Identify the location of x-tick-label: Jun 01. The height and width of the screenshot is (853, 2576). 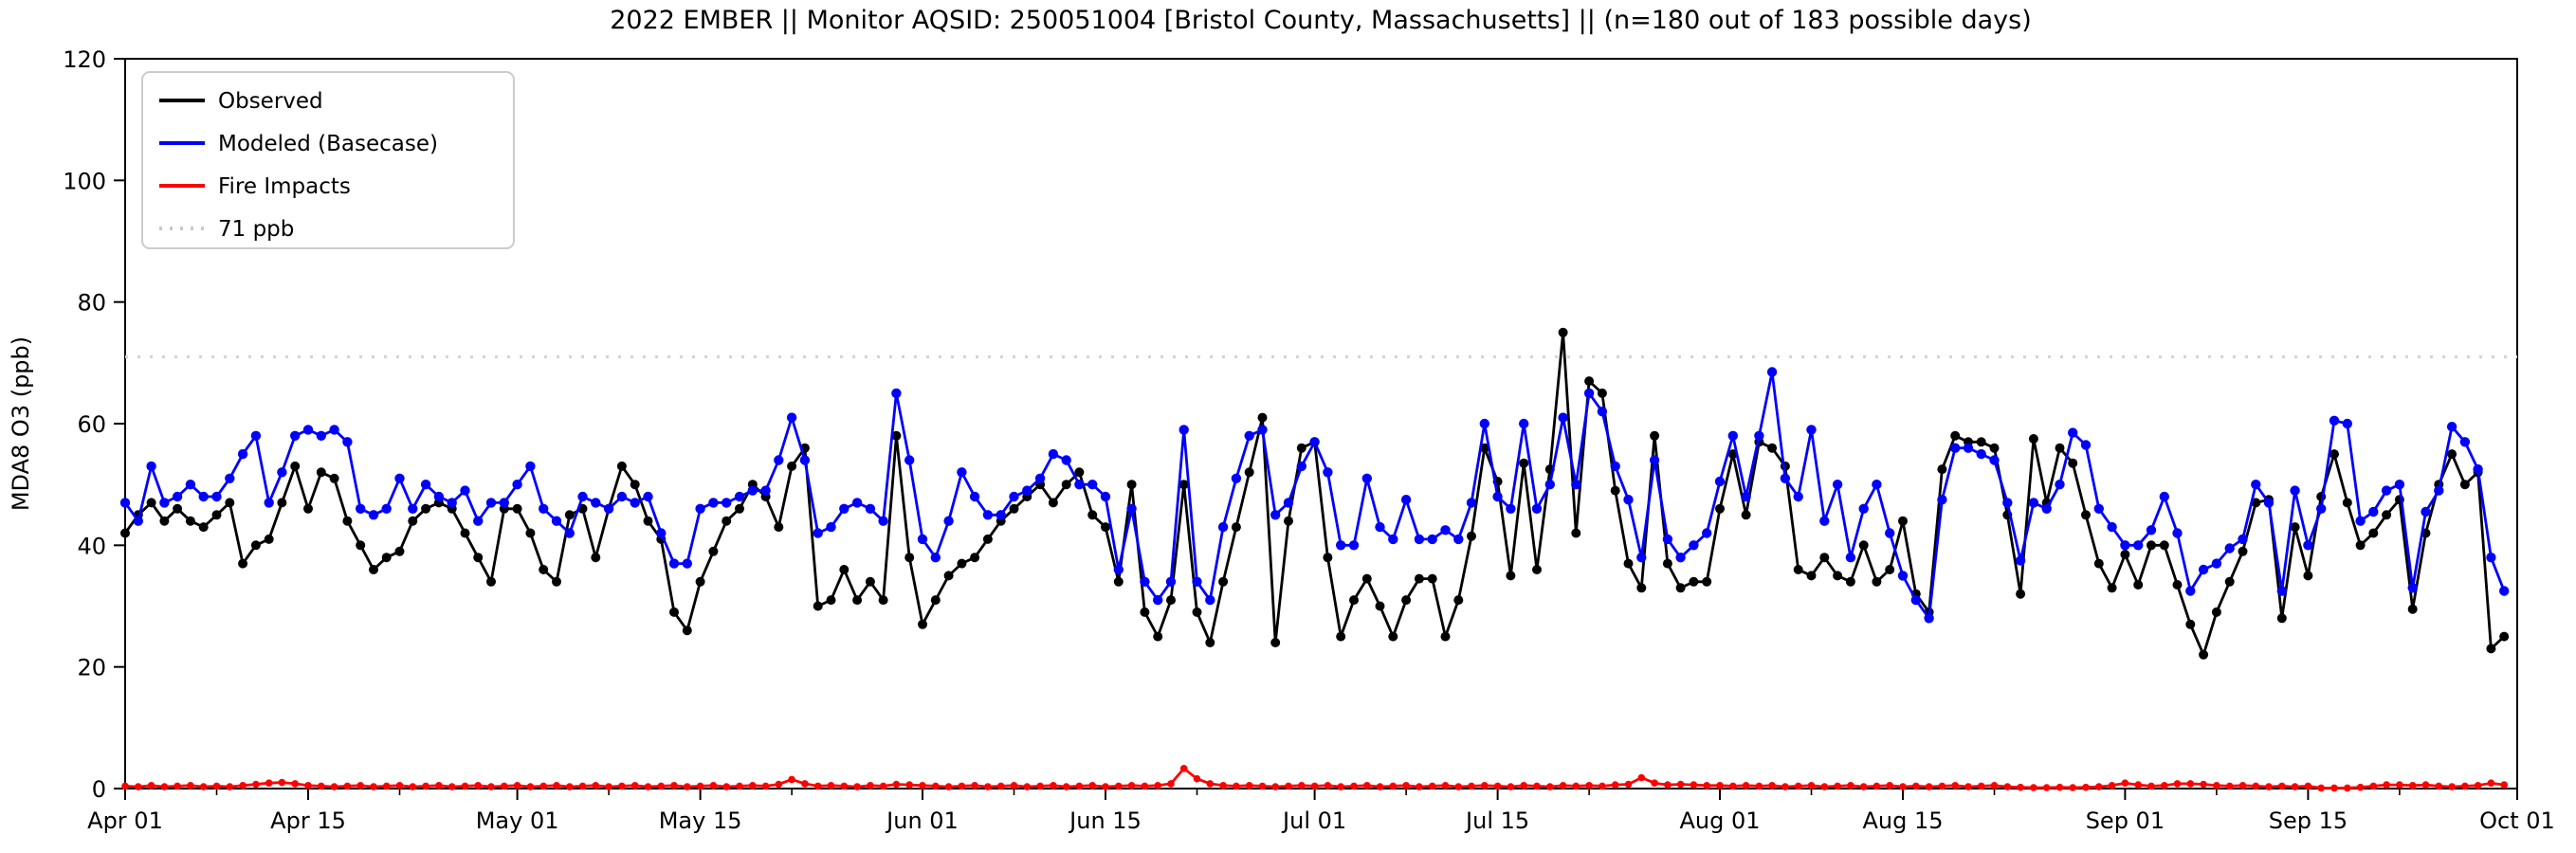
(922, 821).